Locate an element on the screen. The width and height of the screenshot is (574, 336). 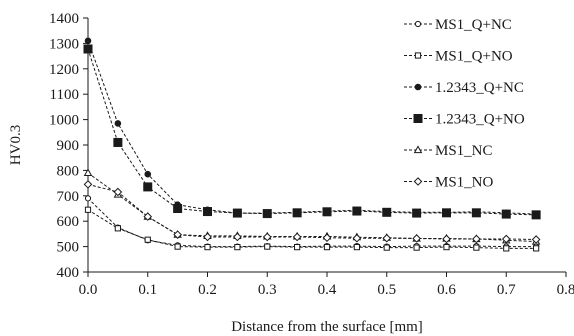
y-tick-label: 1400 is located at coordinates (64, 19).